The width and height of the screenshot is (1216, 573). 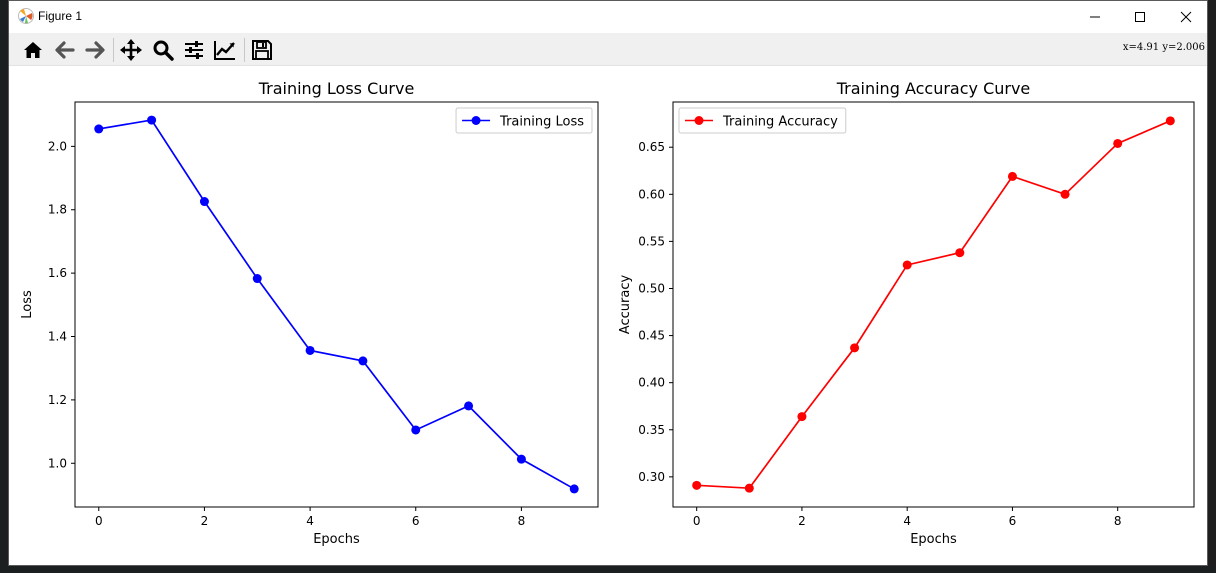 I want to click on y-tick-label: 1.6, so click(x=57, y=273).